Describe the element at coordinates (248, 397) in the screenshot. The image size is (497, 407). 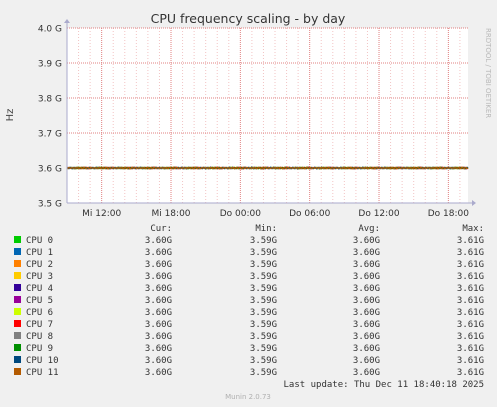
I see `munin-version: Munin 2.0.73` at that location.